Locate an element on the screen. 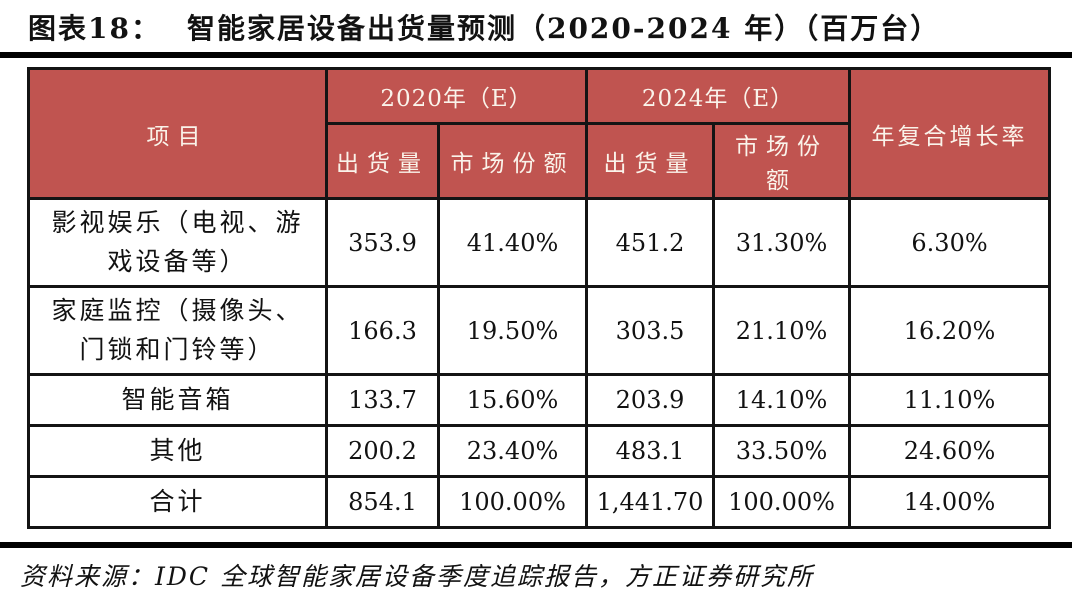 Image resolution: width=1080 pixels, height=593 pixels. cell-share-2020: 100.00% is located at coordinates (512, 502).